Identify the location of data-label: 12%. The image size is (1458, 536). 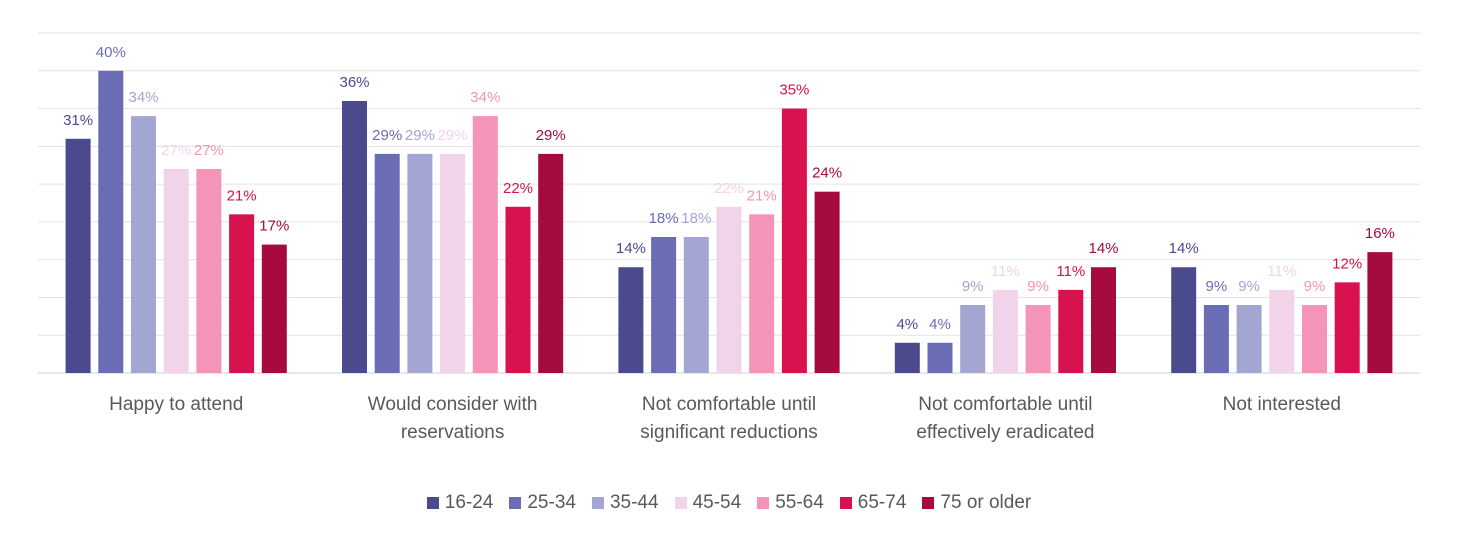
(1347, 263).